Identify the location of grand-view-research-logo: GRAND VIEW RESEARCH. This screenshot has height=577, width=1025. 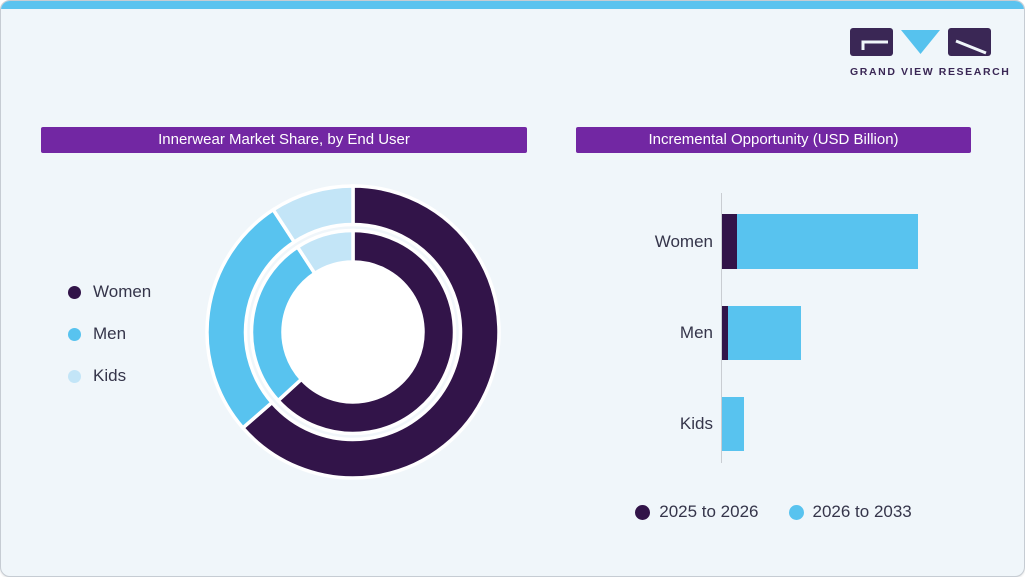
(930, 53).